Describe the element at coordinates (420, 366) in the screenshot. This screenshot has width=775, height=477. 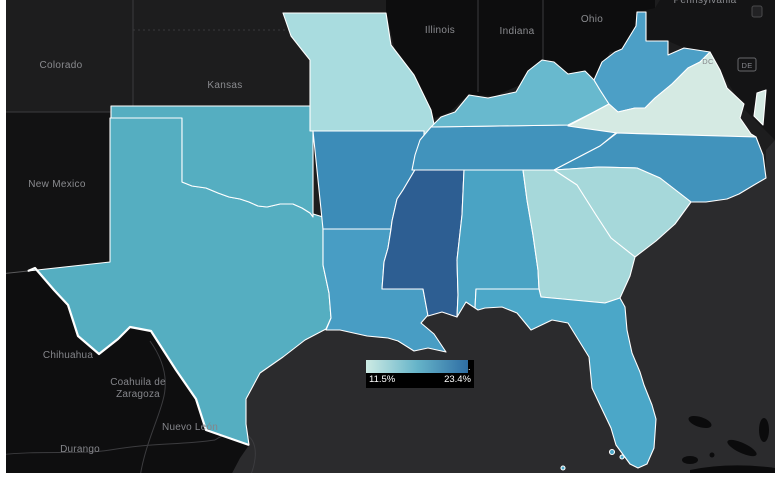
I see `legend-gradient-bar` at that location.